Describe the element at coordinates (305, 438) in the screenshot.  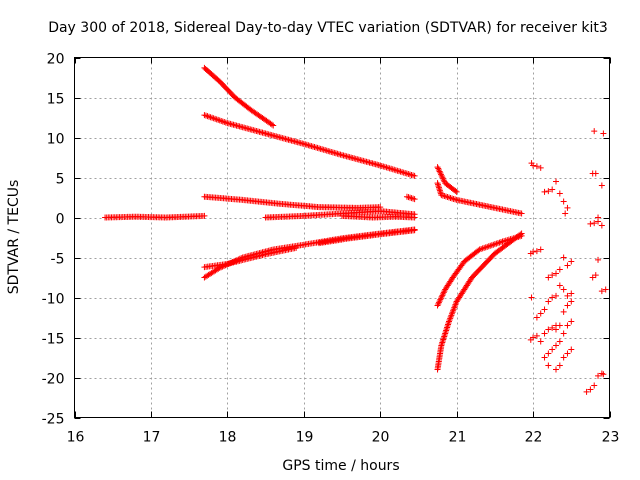
I see `x-tick-label: 19` at that location.